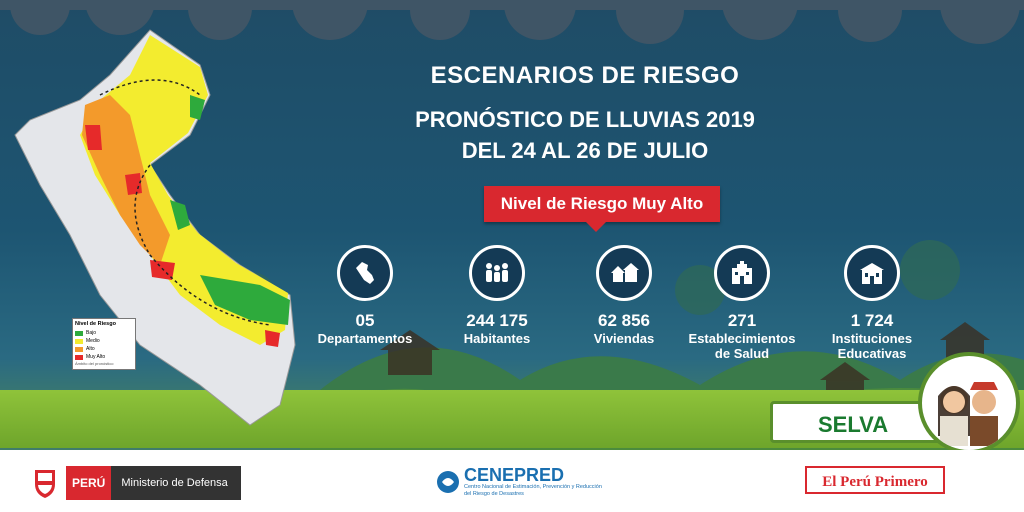 This screenshot has width=1024, height=512. Describe the element at coordinates (585, 119) in the screenshot. I see `subtitle-line-1: PRONÓSTICO DE LLUVIAS 2019` at that location.